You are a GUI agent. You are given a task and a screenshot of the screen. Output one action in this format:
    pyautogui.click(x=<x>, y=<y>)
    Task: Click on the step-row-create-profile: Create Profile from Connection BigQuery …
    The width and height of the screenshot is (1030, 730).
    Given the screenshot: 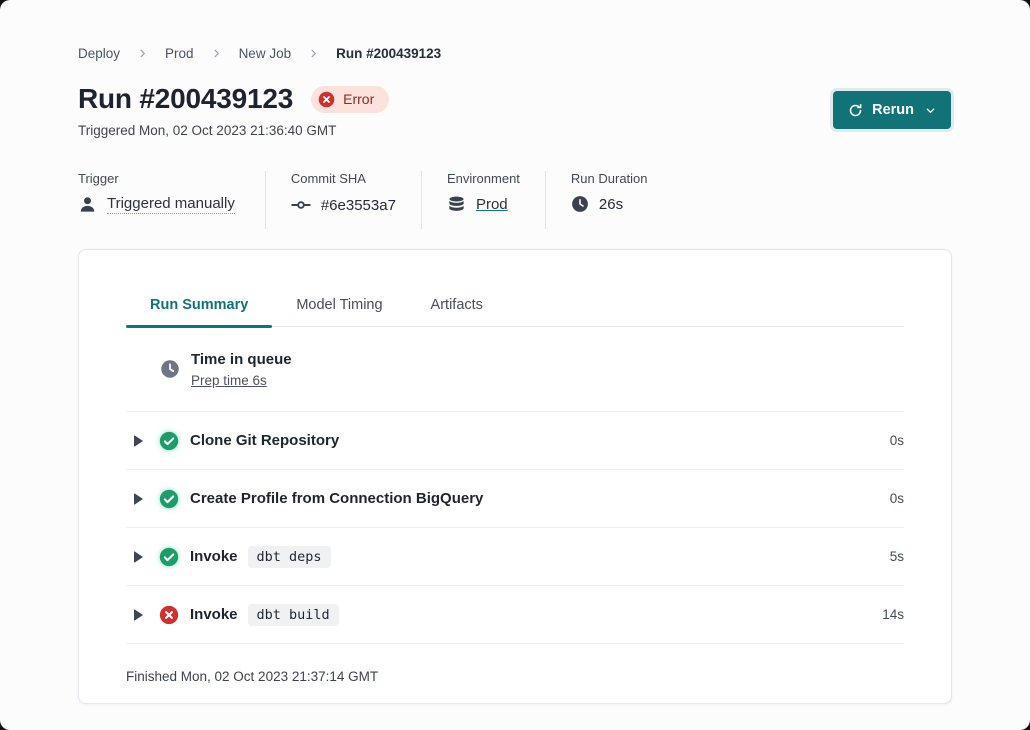 What is the action you would take?
    pyautogui.click(x=515, y=499)
    